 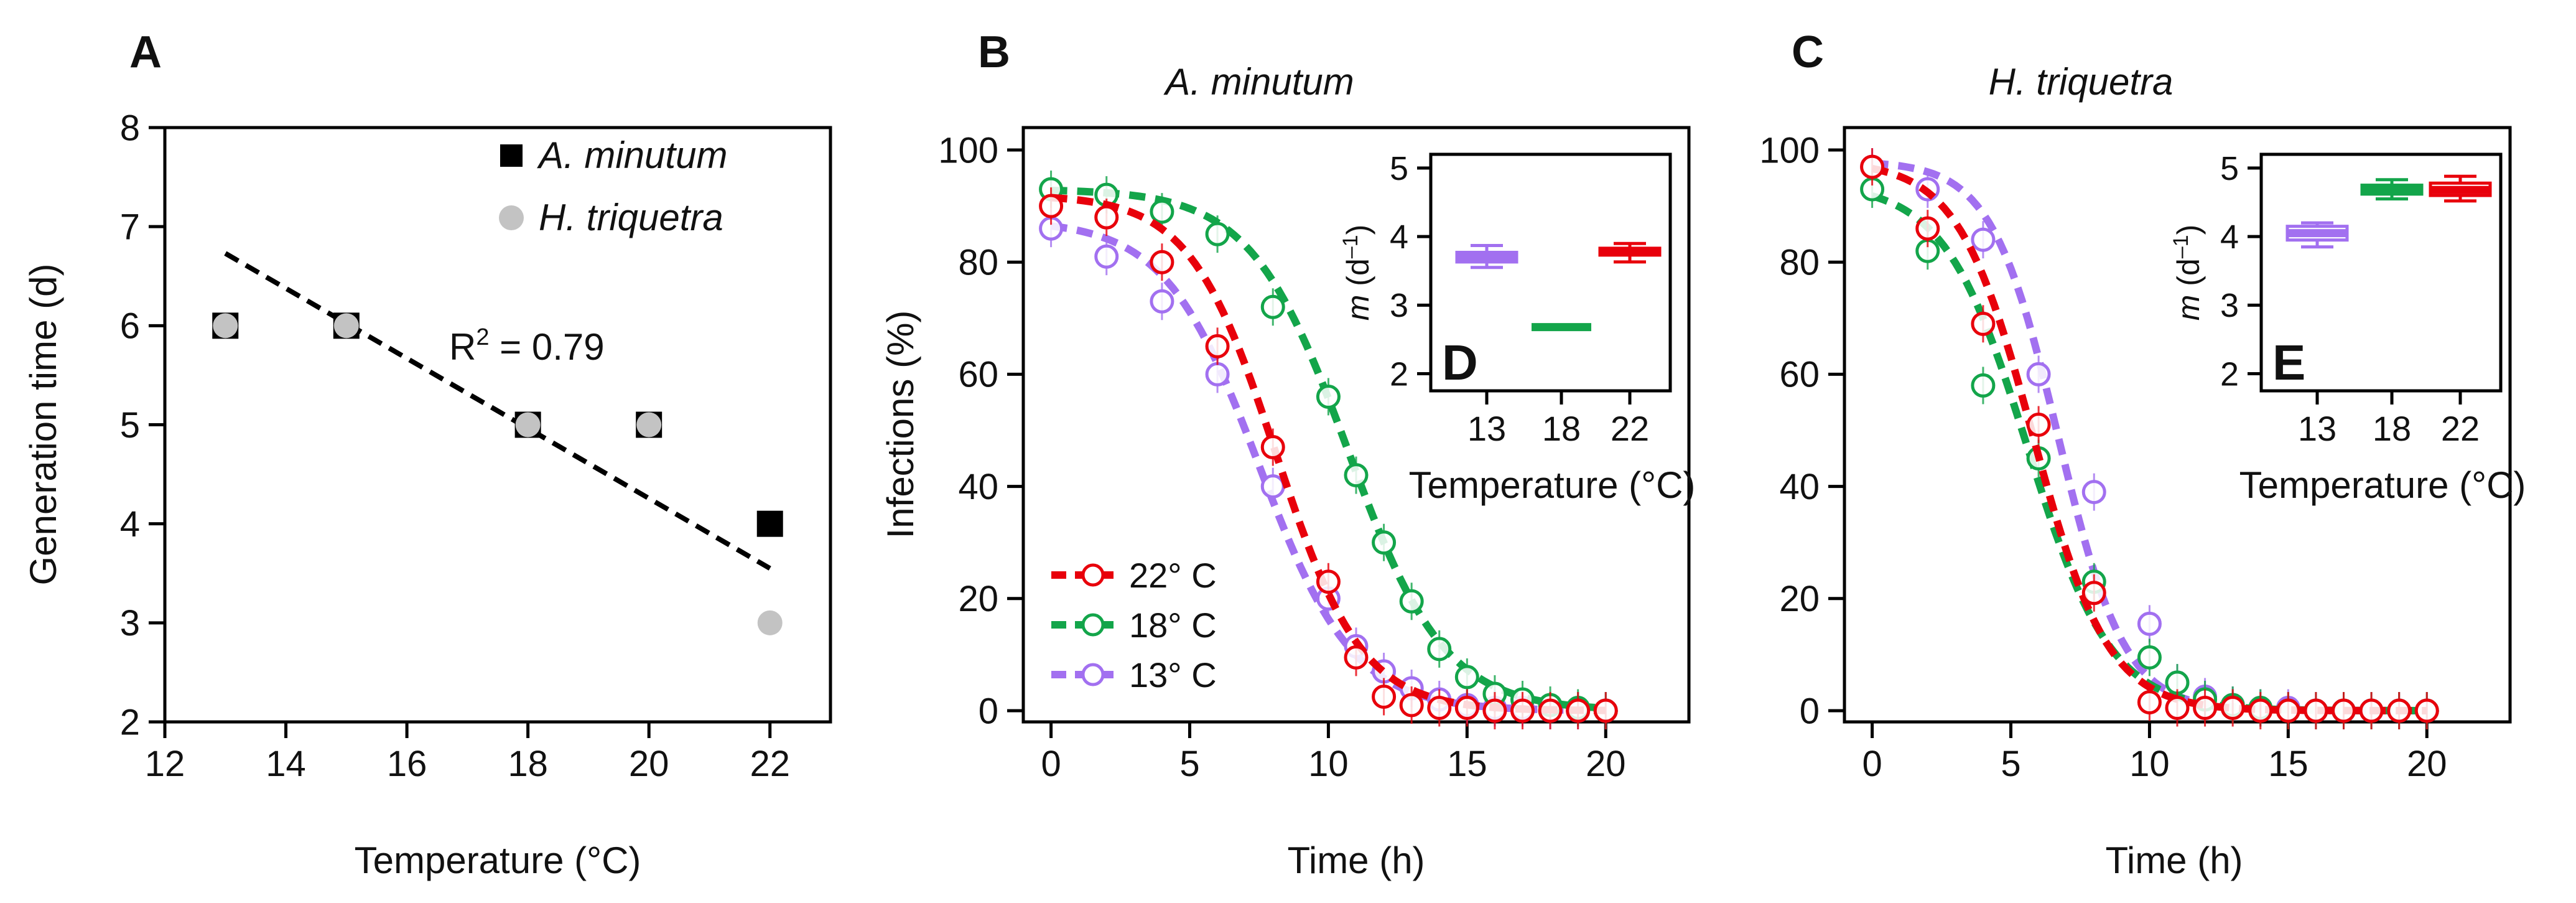 I want to click on inset-e-ylabel-unit: (d, so click(x=2188, y=276).